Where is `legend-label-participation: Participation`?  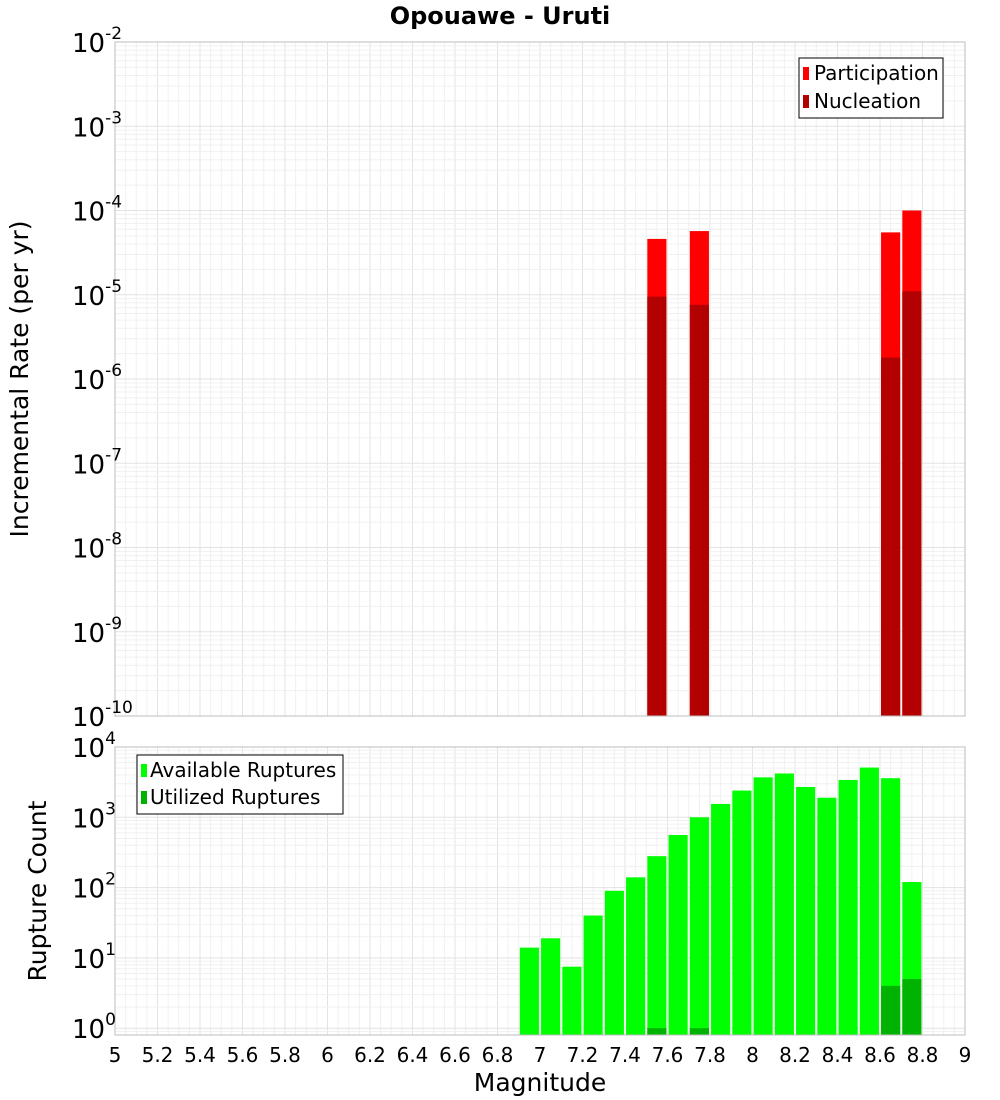
legend-label-participation: Participation is located at coordinates (876, 73).